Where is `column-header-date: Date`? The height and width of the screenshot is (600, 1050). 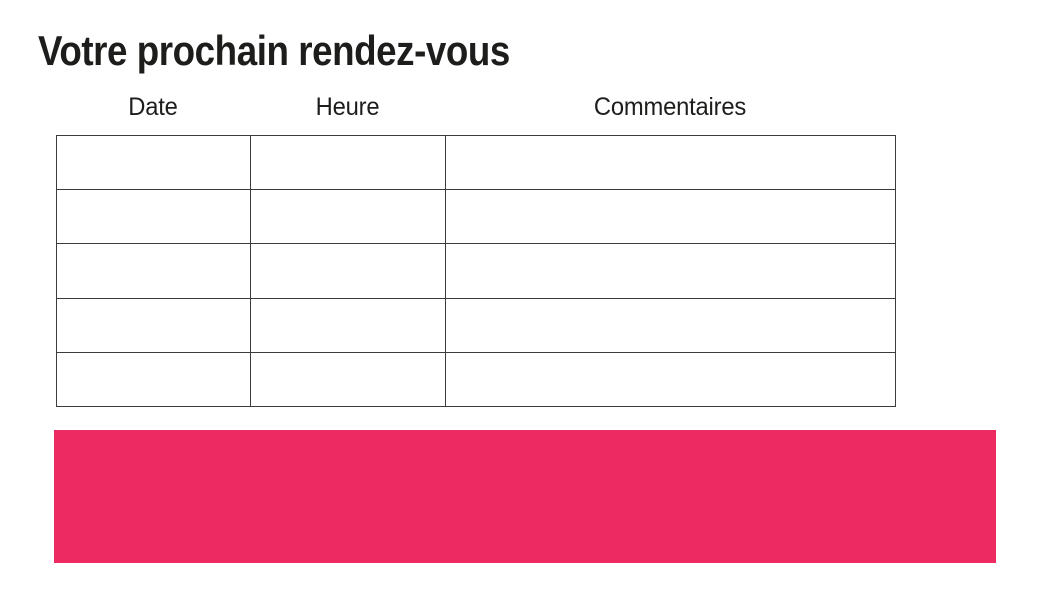 column-header-date: Date is located at coordinates (153, 107).